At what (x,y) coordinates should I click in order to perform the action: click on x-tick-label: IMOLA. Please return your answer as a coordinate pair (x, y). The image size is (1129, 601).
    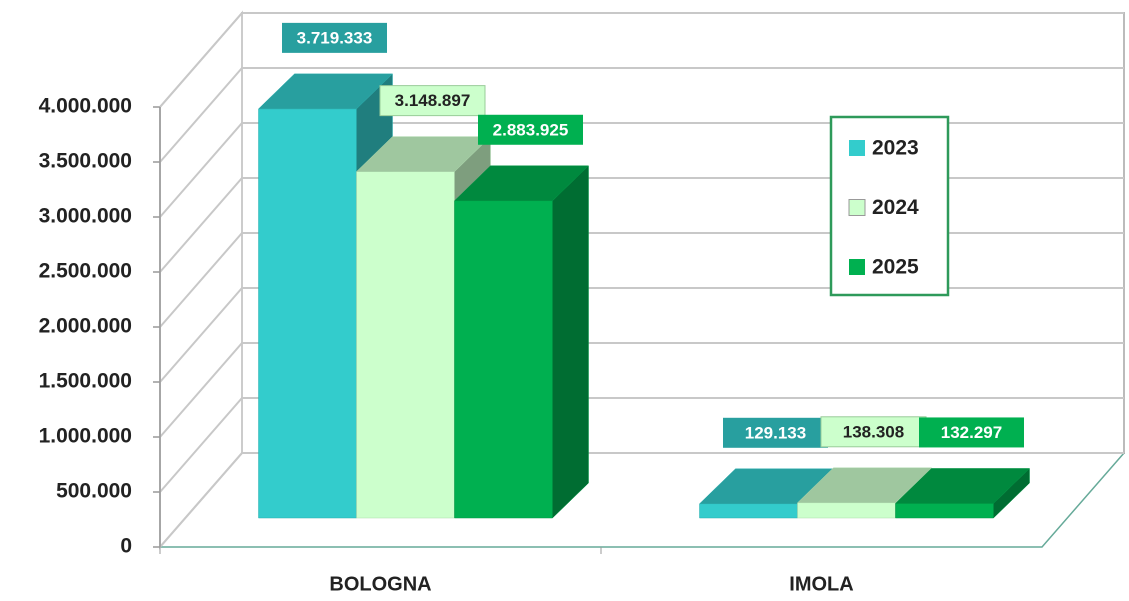
    Looking at the image, I should click on (821, 584).